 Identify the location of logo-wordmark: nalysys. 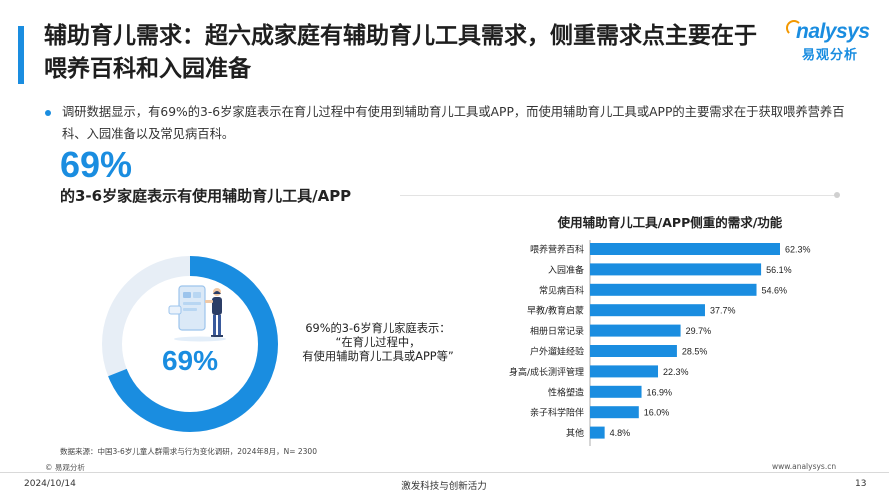
(825, 32).